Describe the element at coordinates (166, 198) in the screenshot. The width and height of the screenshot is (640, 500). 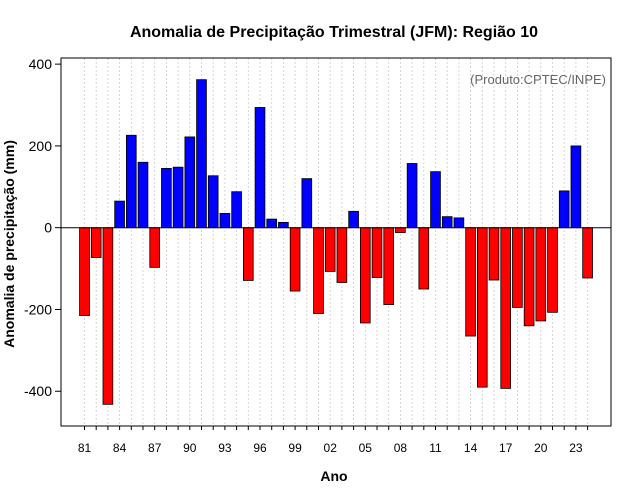
I see `bar-1988` at that location.